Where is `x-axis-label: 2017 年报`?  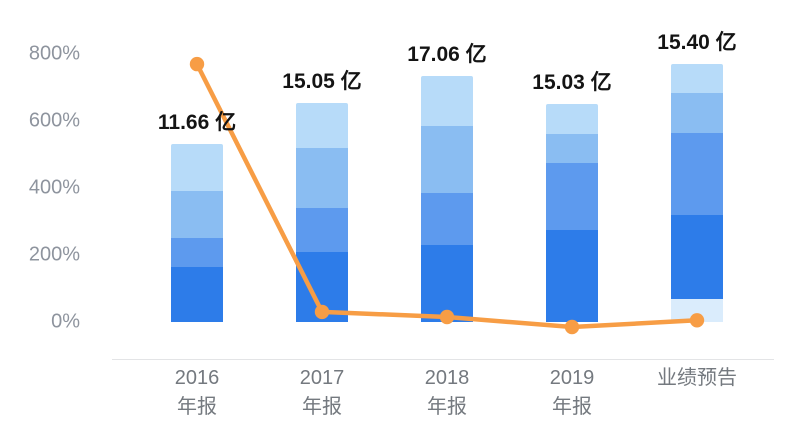
x-axis-label: 2017 年报 is located at coordinates (322, 393).